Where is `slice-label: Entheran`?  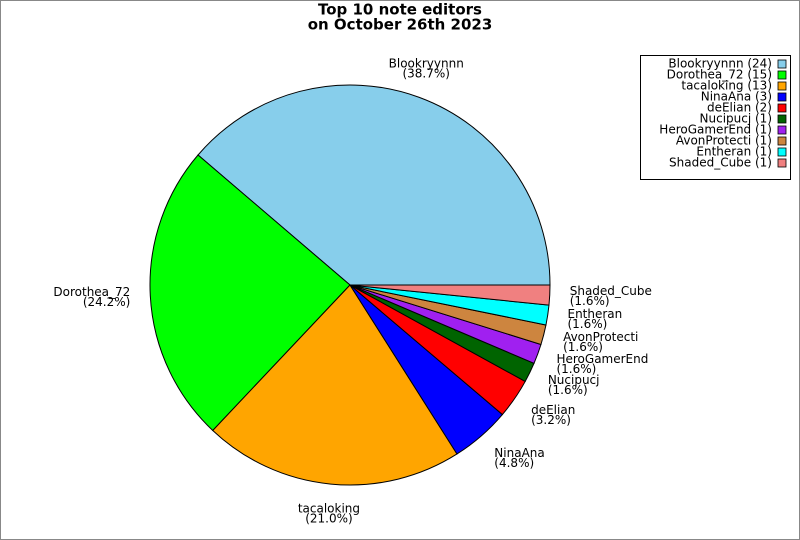 slice-label: Entheran is located at coordinates (594, 314).